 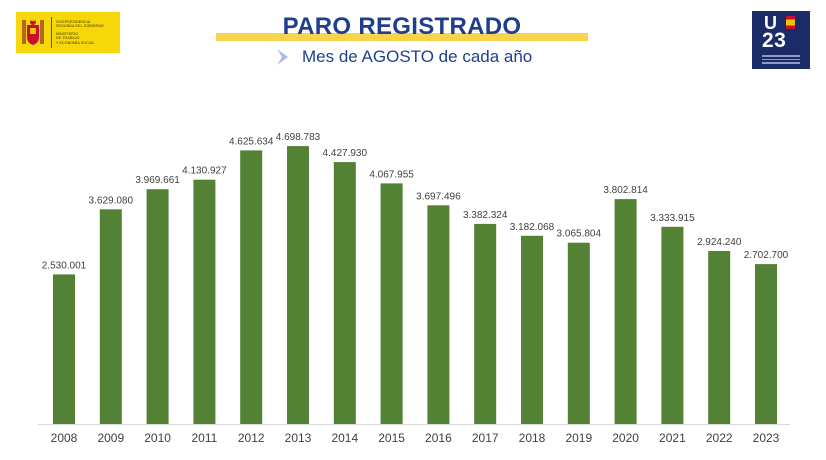 What do you see at coordinates (73, 21) in the screenshot?
I see `ministry-line: VICEPRESIDENCIA` at bounding box center [73, 21].